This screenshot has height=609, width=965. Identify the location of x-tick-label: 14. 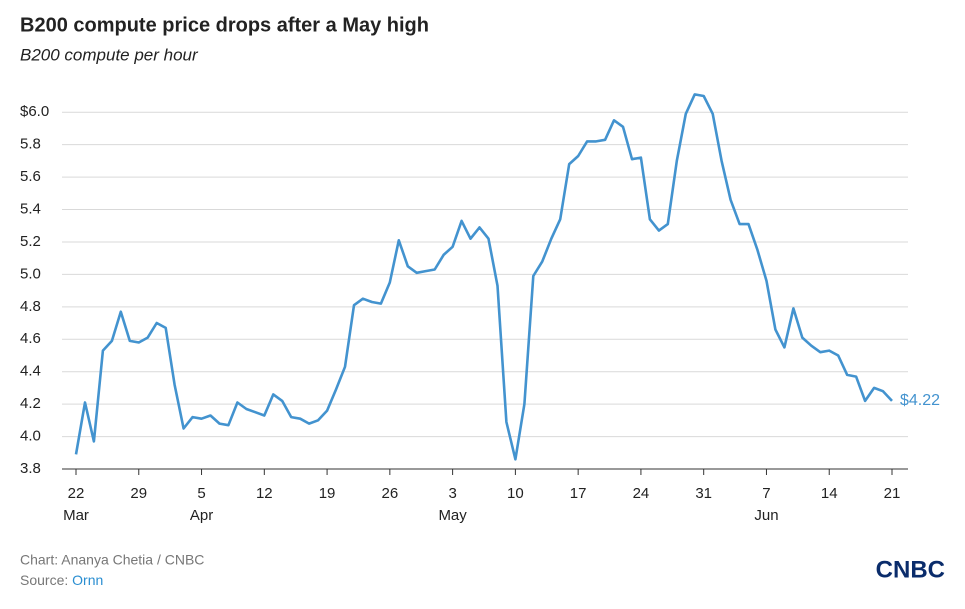
(829, 493).